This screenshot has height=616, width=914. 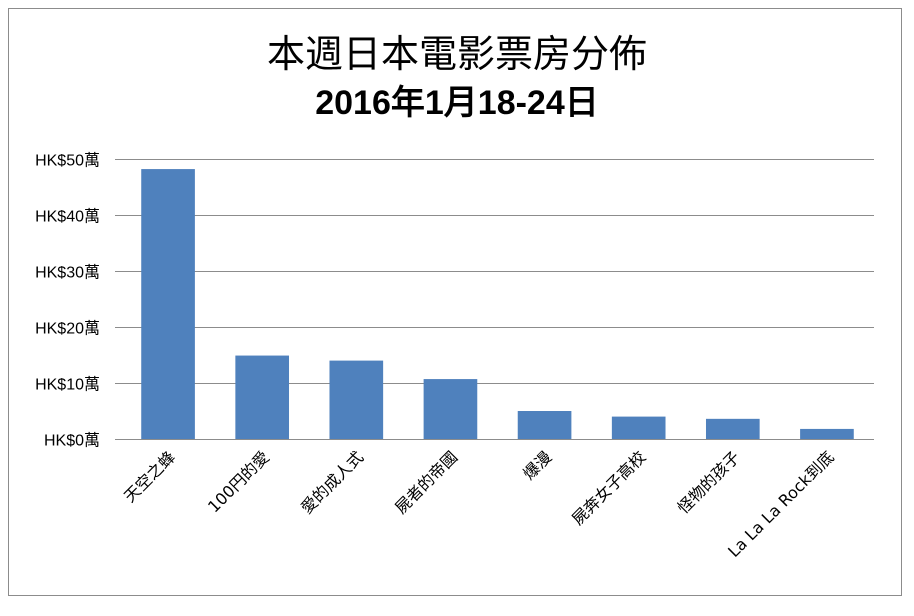 I want to click on y-tick-label: HK$10萬, so click(x=67, y=385).